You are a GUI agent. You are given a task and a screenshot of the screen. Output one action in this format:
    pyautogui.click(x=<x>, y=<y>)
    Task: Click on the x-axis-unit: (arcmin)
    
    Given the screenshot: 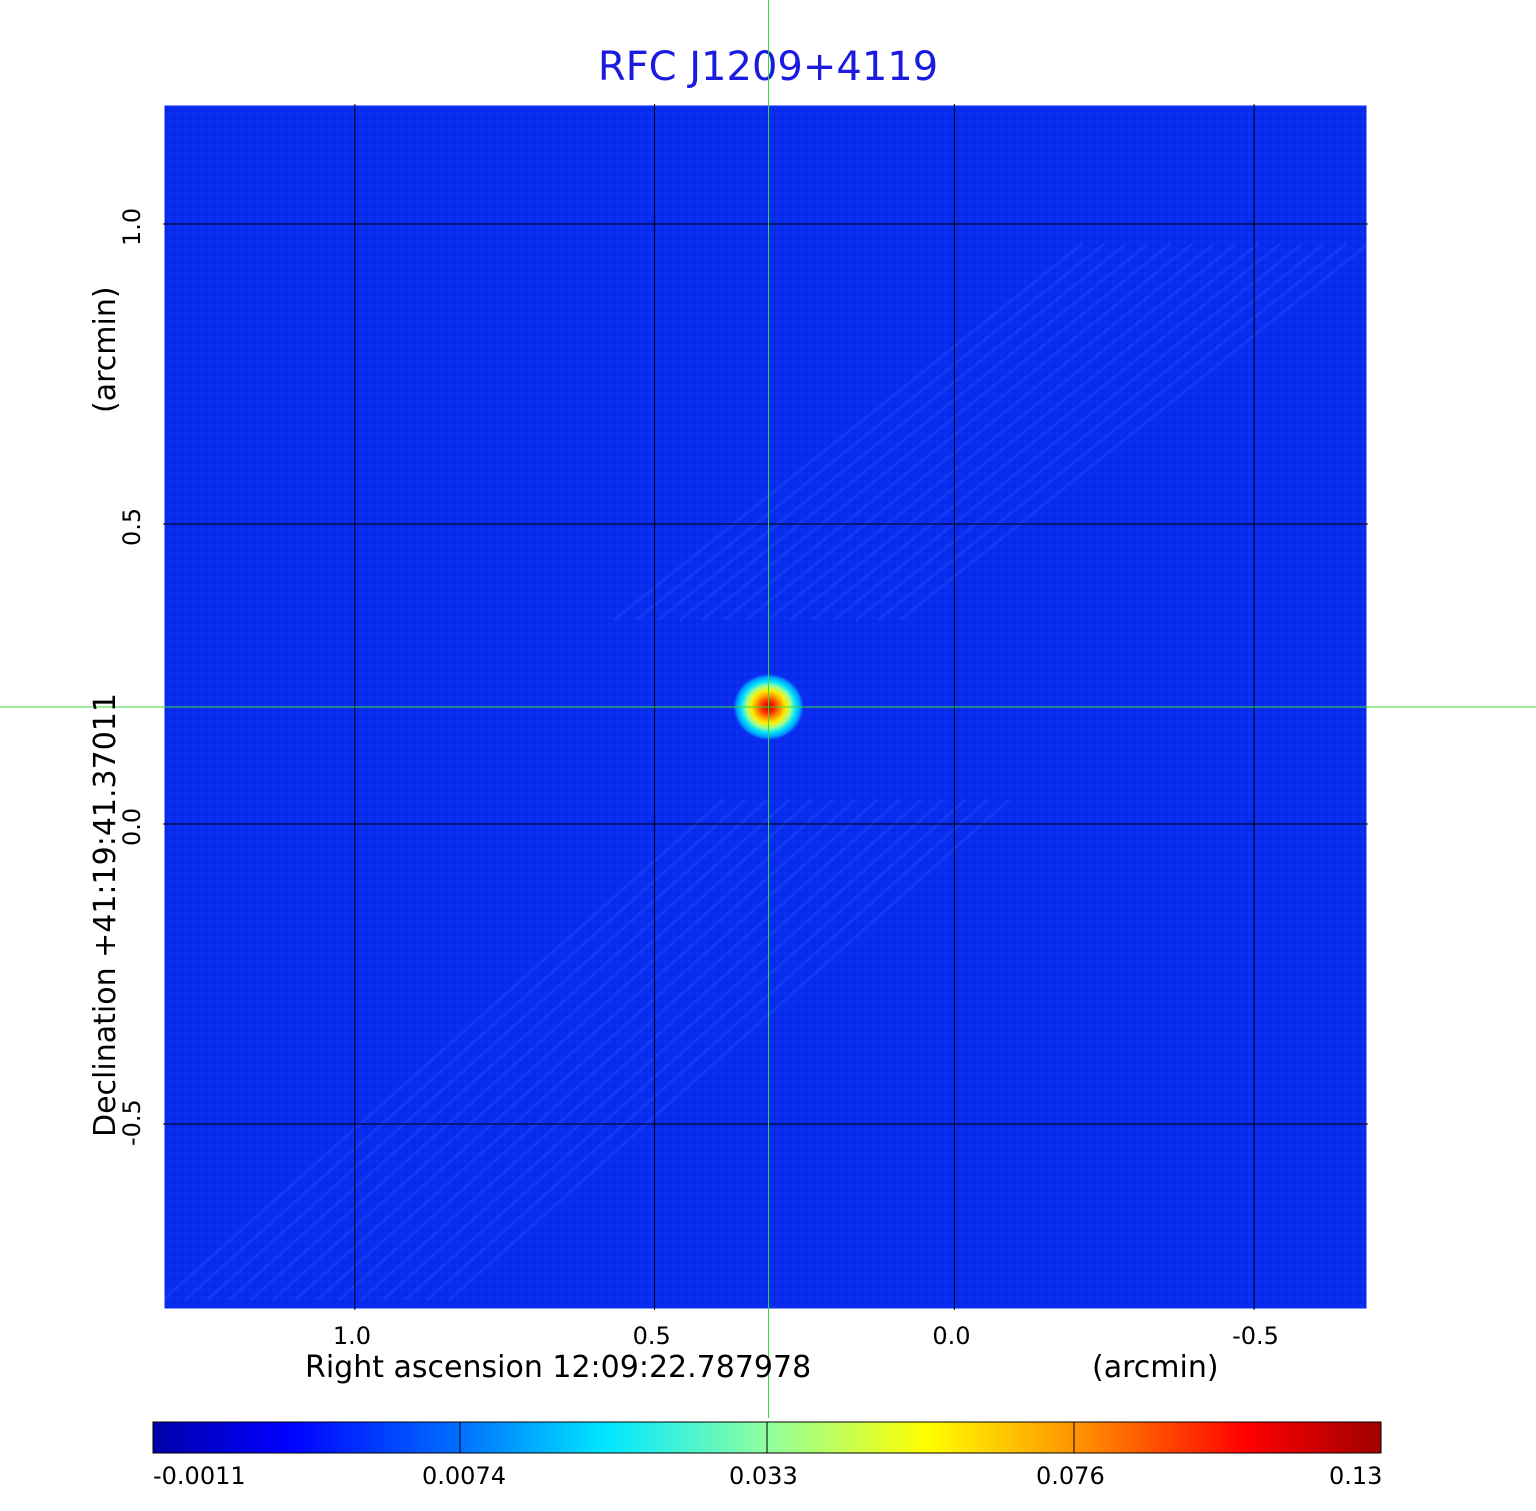 What is the action you would take?
    pyautogui.click(x=1155, y=1367)
    